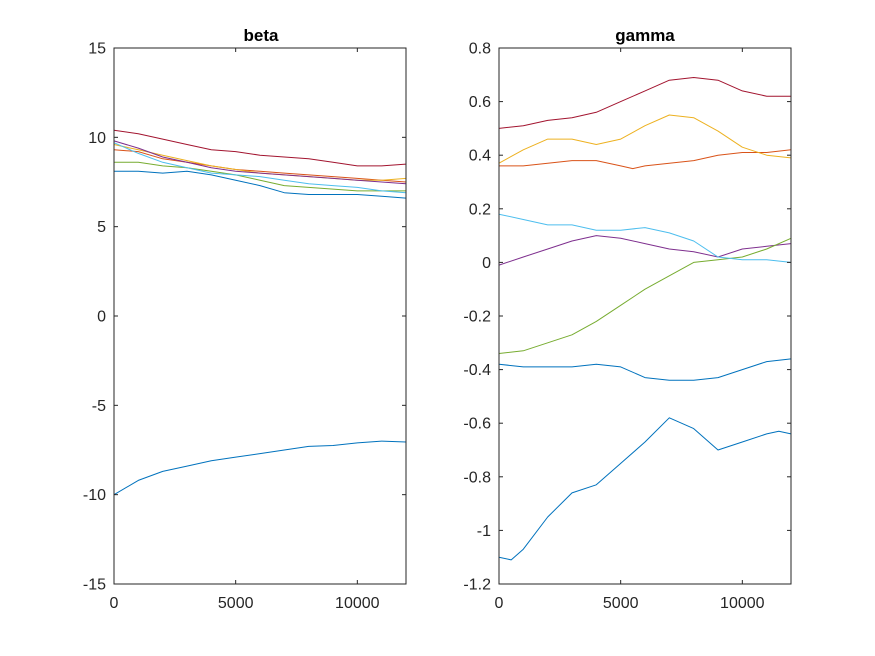 This screenshot has width=875, height=656. I want to click on gamma-x-tick-label: 5000, so click(621, 603).